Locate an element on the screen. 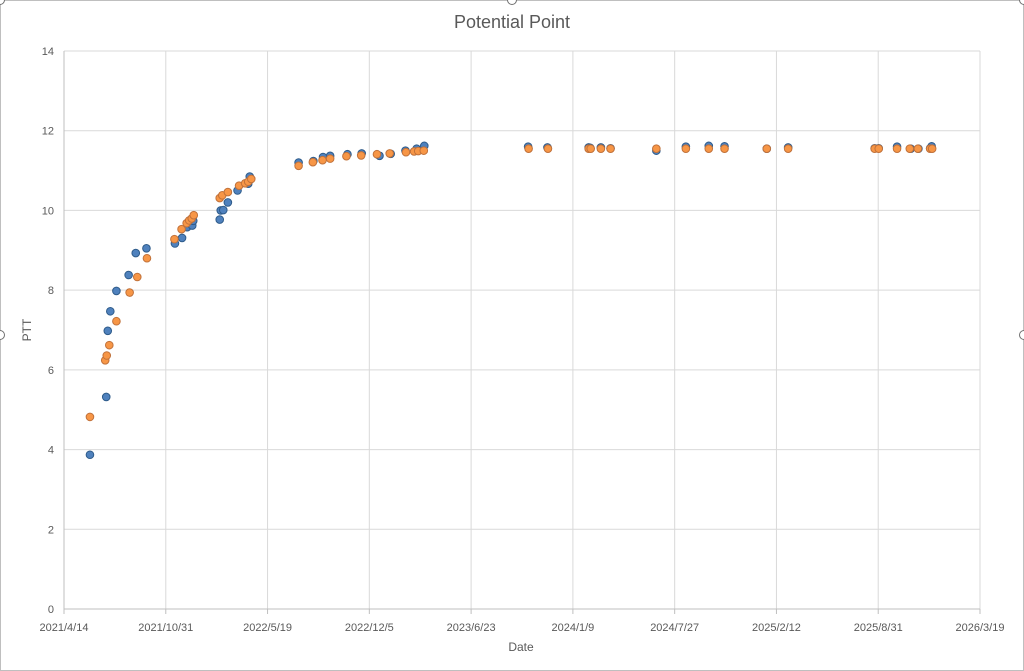  y-tick-label: 6 is located at coordinates (51, 371).